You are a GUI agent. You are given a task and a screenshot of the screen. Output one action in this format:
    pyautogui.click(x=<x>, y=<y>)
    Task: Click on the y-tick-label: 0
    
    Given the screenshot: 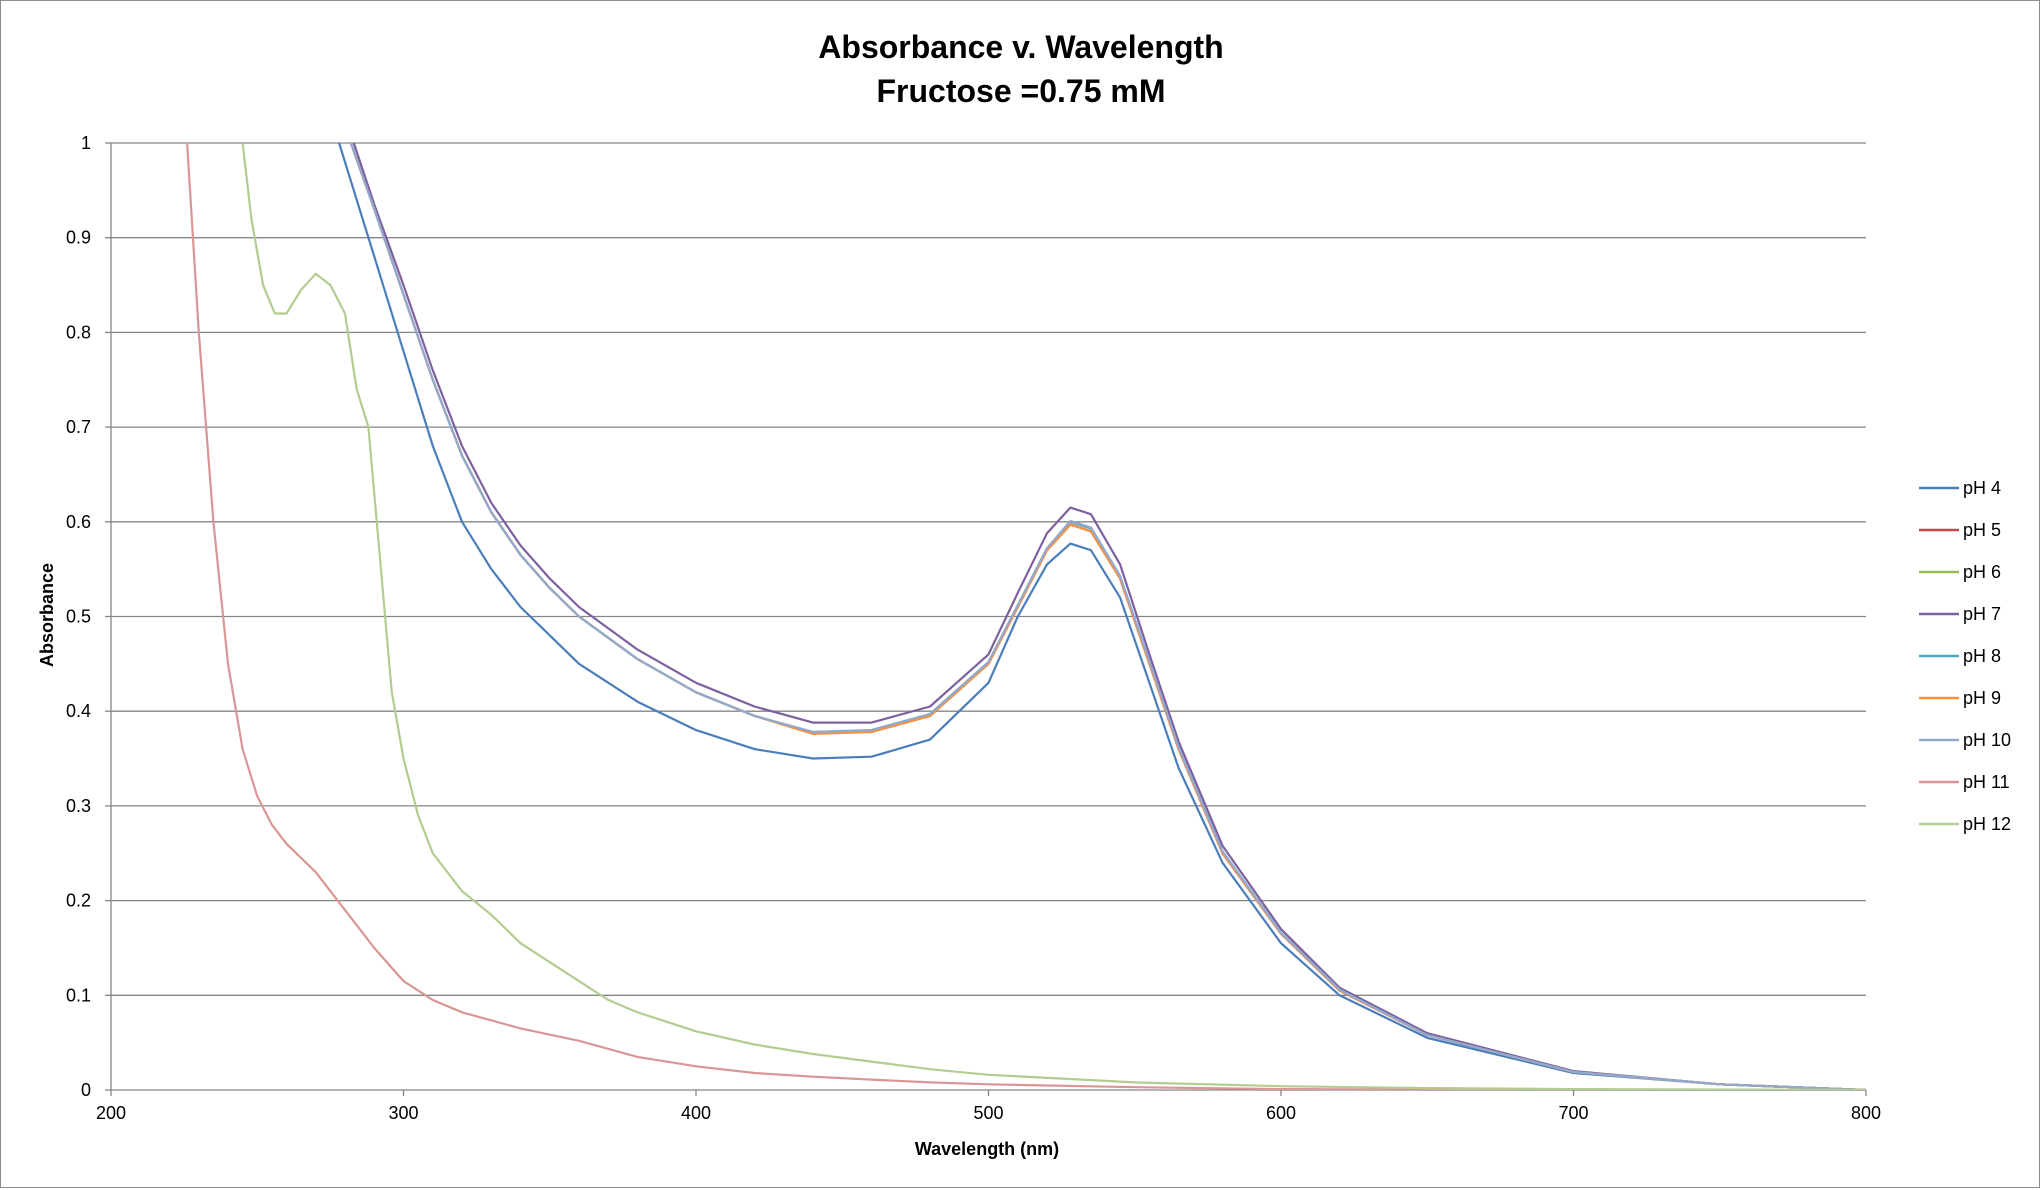 What is the action you would take?
    pyautogui.click(x=86, y=1090)
    